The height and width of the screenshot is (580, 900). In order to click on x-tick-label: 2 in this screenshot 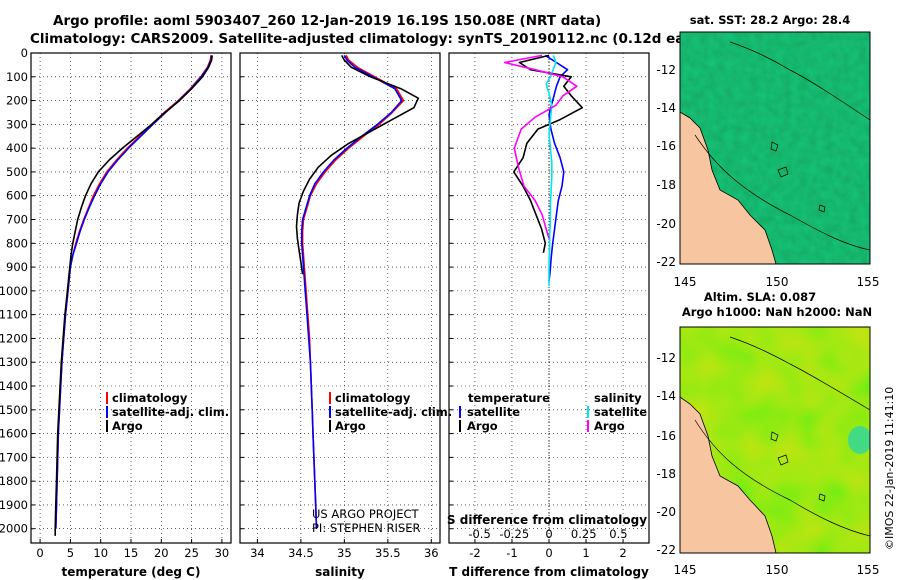, I will do `click(622, 553)`.